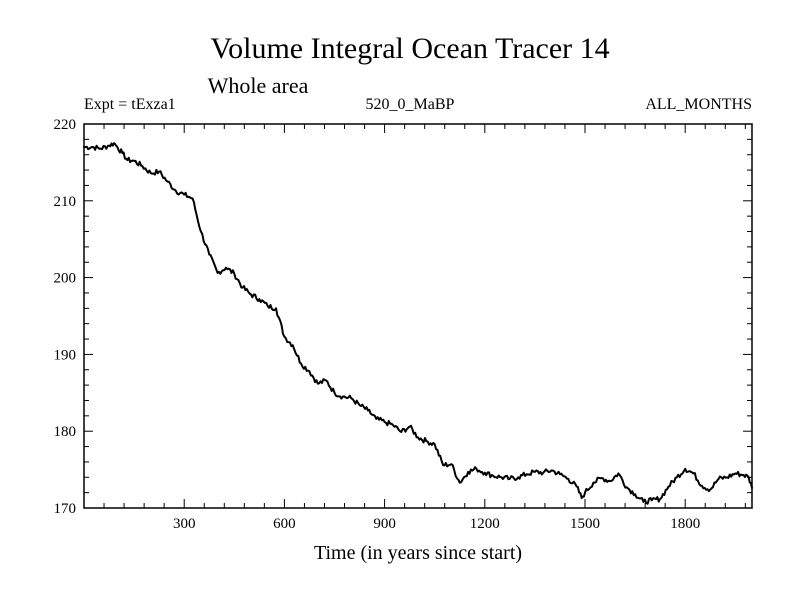  What do you see at coordinates (130, 104) in the screenshot?
I see `experiment-label: Expt = tExza1` at bounding box center [130, 104].